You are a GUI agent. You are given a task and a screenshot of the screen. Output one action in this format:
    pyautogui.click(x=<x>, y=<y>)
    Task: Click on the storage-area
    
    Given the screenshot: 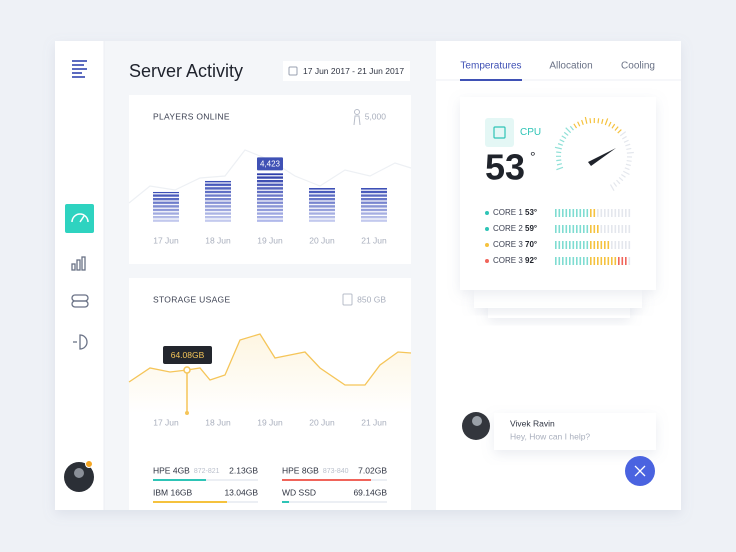 What is the action you would take?
    pyautogui.click(x=270, y=373)
    